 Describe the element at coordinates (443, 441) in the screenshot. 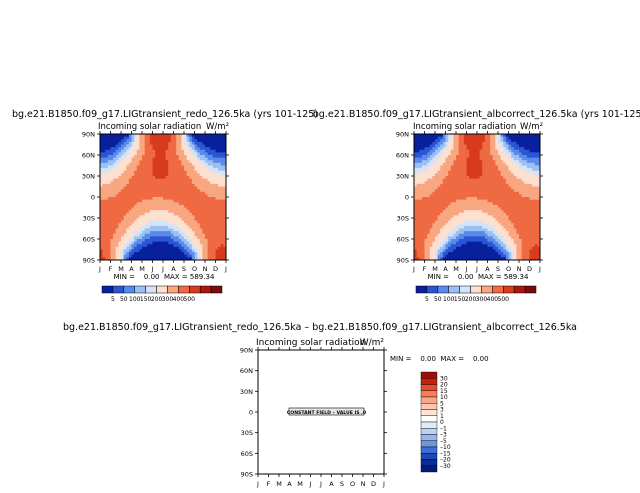

I see `colorbar-label: –5` at that location.